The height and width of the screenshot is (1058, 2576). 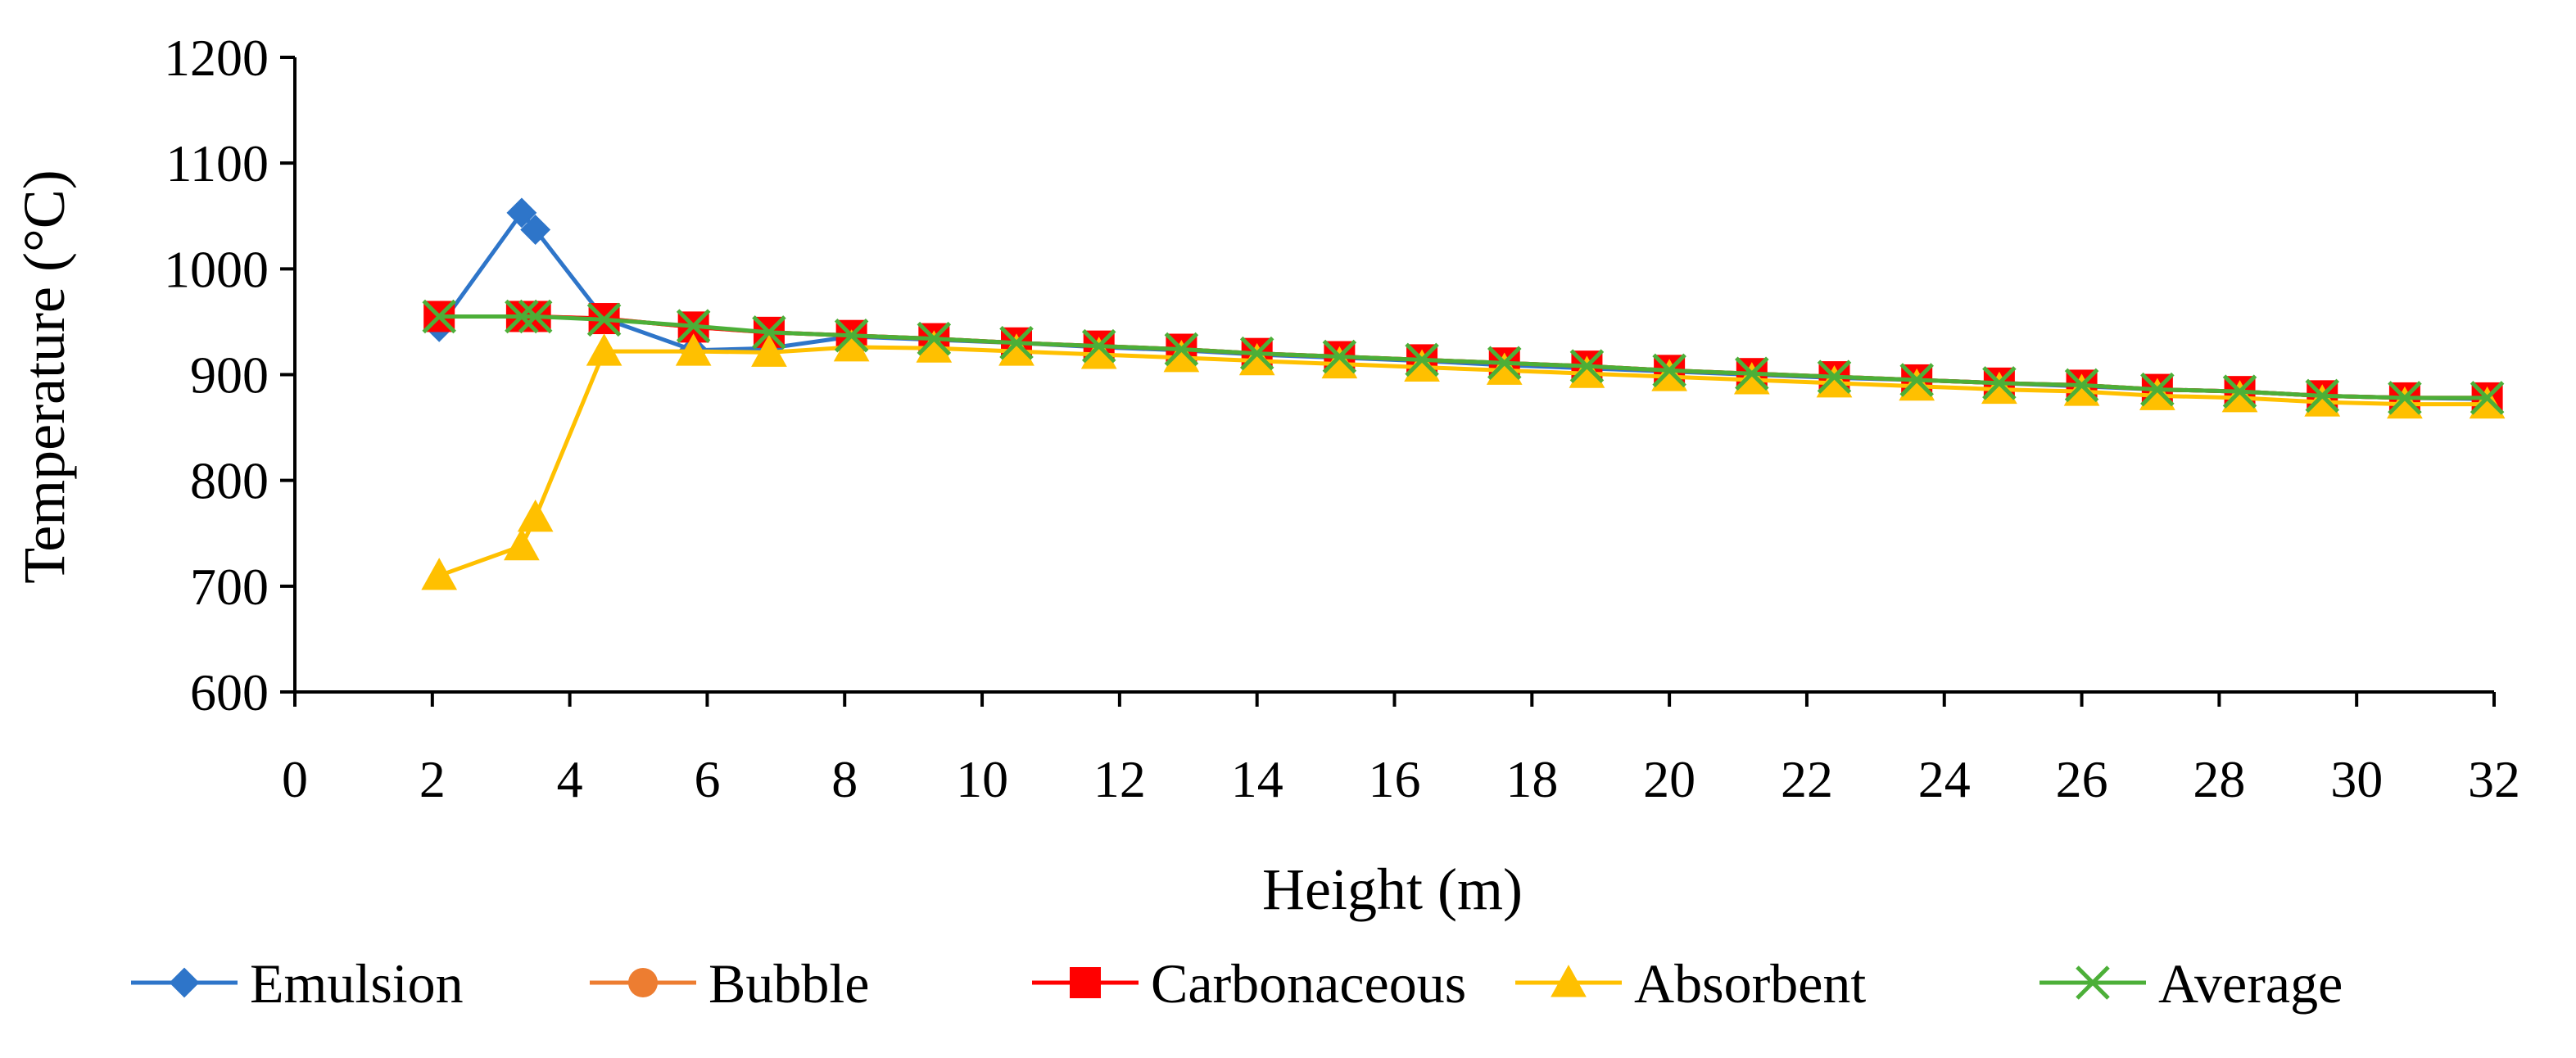 What do you see at coordinates (1257, 779) in the screenshot?
I see `x-tick-label: 14` at bounding box center [1257, 779].